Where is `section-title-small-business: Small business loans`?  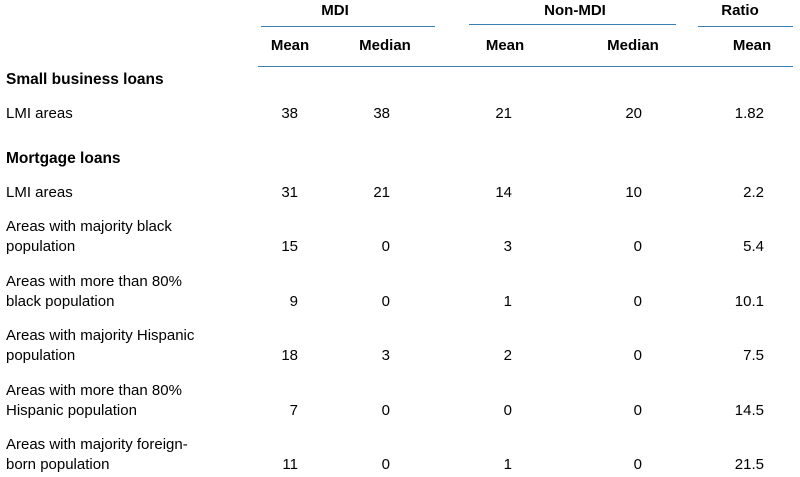 section-title-small-business: Small business loans is located at coordinates (85, 79).